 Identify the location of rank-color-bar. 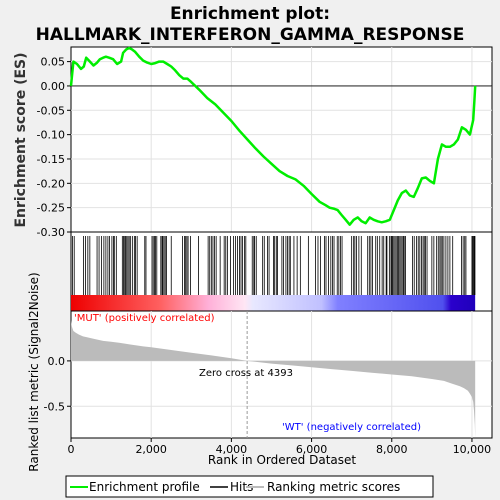
(273, 303).